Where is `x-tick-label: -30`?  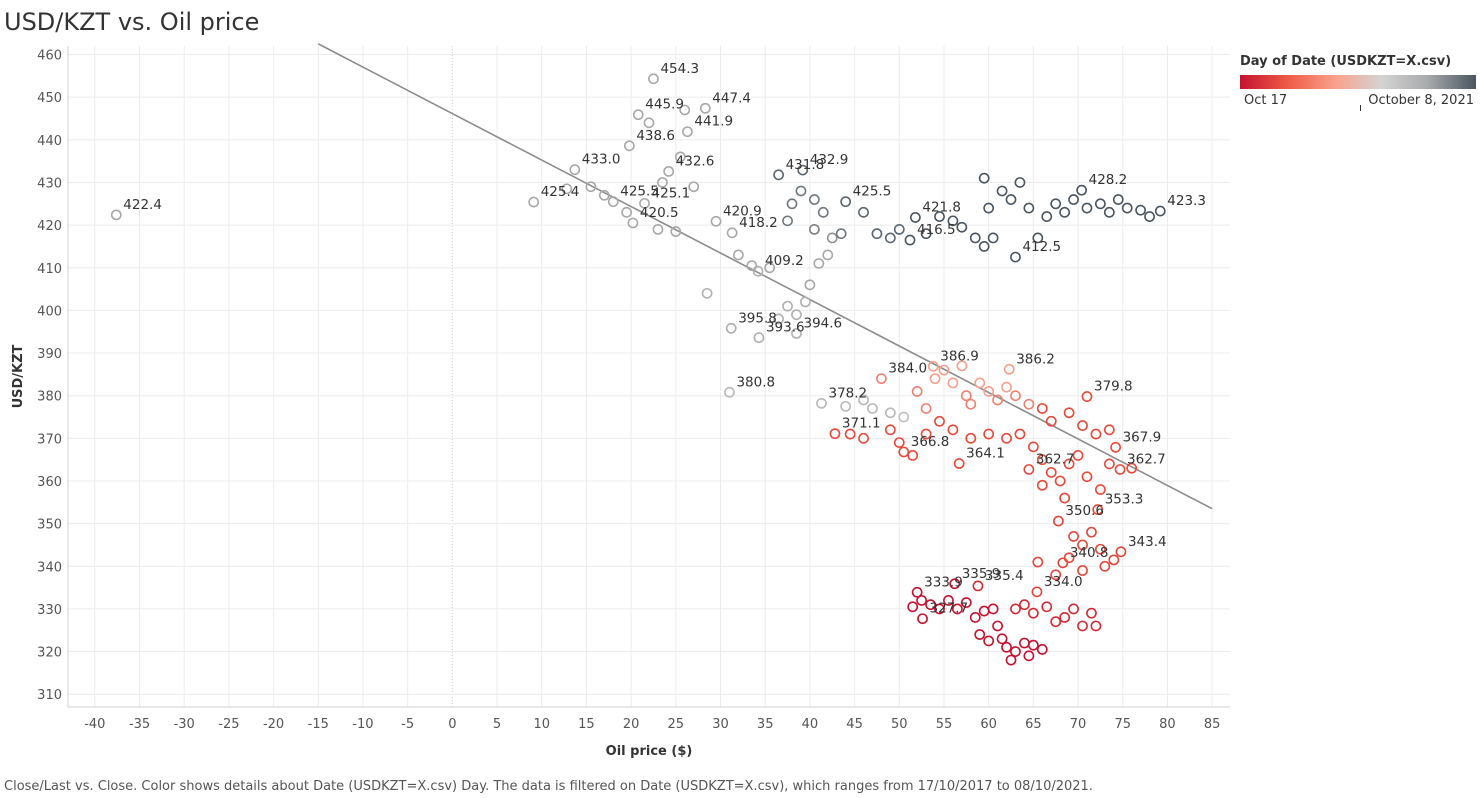 x-tick-label: -30 is located at coordinates (184, 724).